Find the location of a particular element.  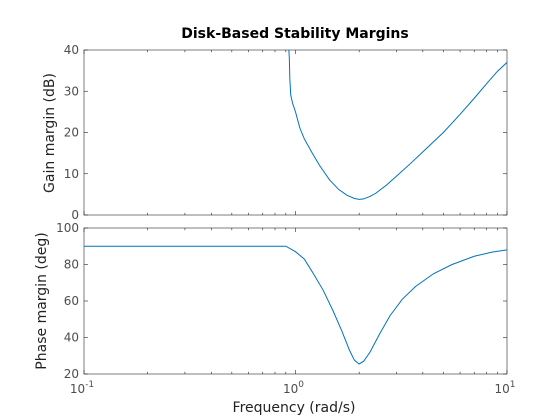

x-tick-label: 10⁰ is located at coordinates (293, 388).